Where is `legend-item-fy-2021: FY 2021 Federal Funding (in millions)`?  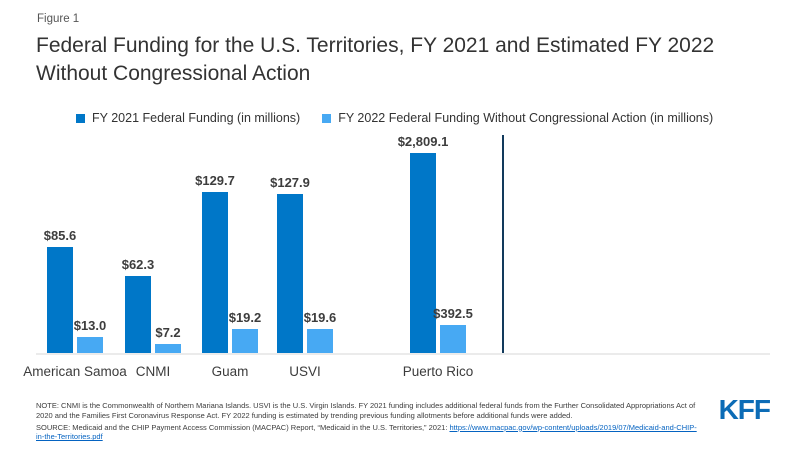 legend-item-fy-2021: FY 2021 Federal Funding (in millions) is located at coordinates (188, 118).